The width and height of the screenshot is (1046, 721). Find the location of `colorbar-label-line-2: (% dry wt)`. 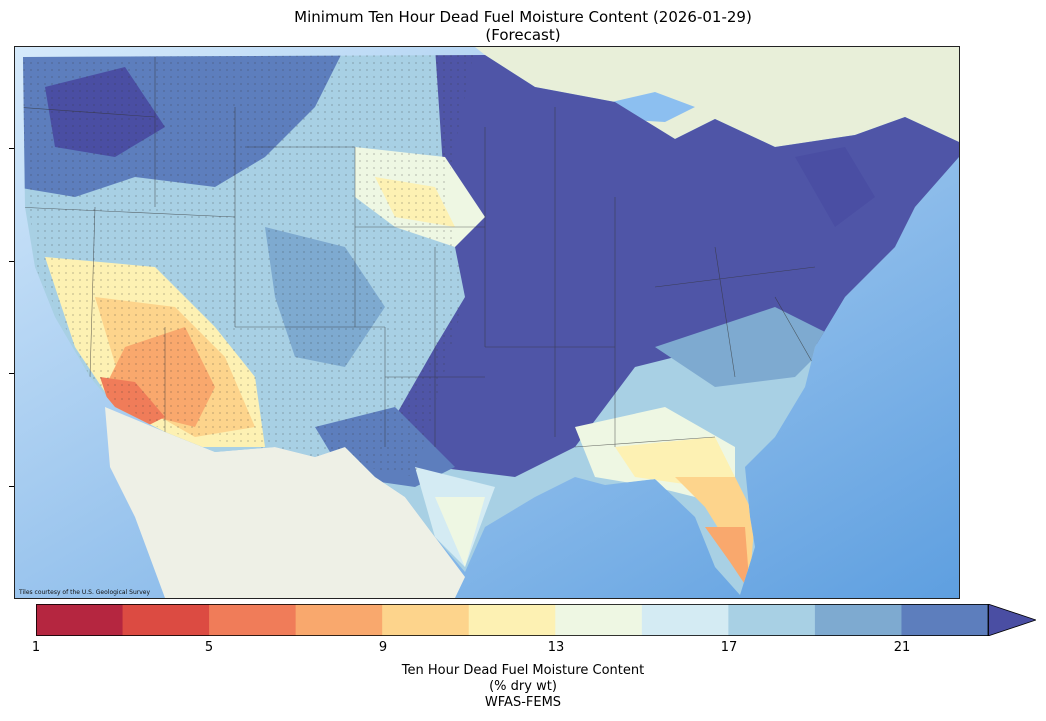

colorbar-label-line-2: (% dry wt) is located at coordinates (523, 686).